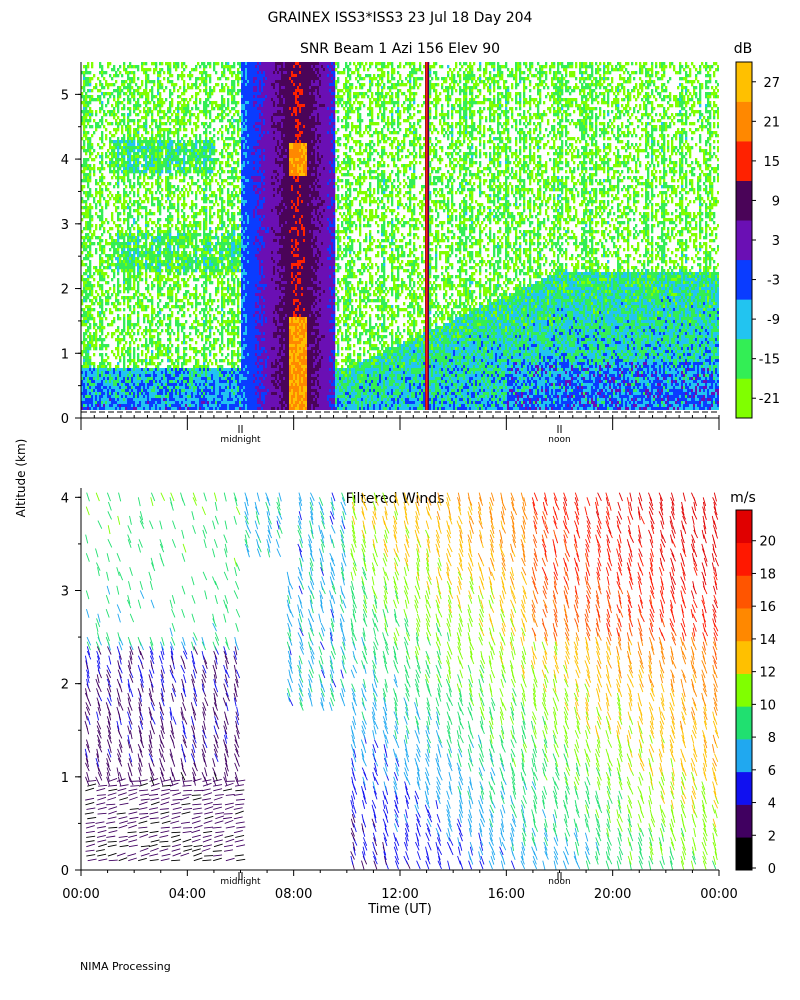  Describe the element at coordinates (395, 499) in the screenshot. I see `winds-panel-title: Filtered Winds` at that location.